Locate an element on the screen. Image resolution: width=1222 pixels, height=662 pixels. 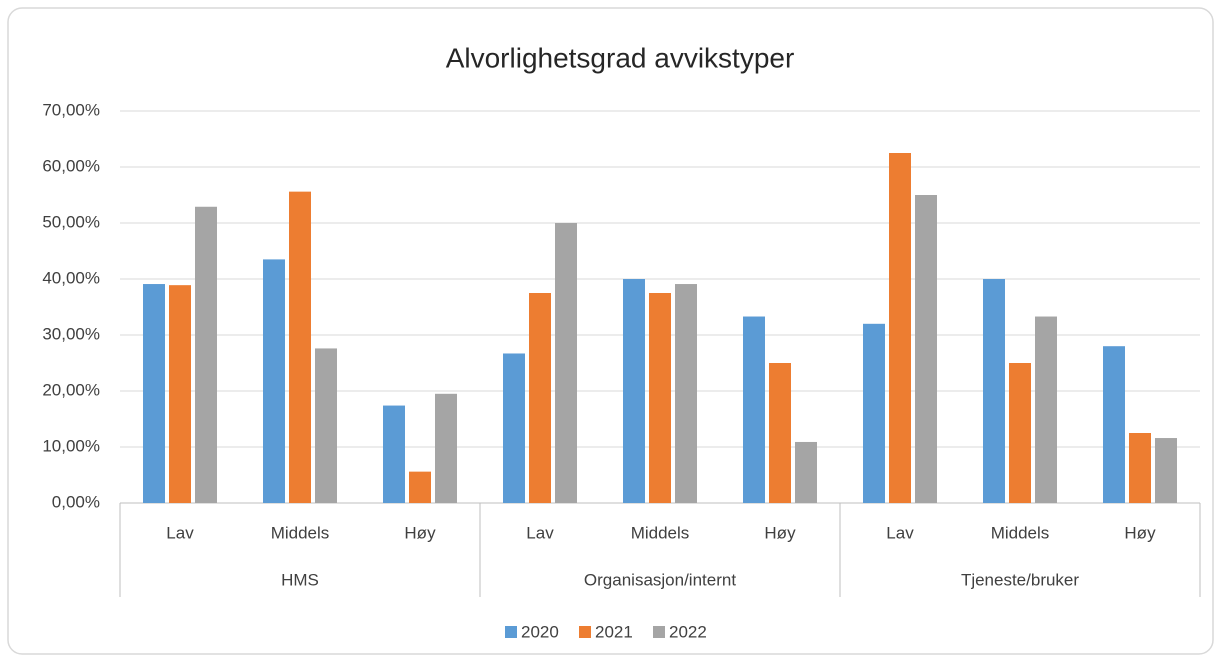
y-tick-label: 60,00% is located at coordinates (71, 165).